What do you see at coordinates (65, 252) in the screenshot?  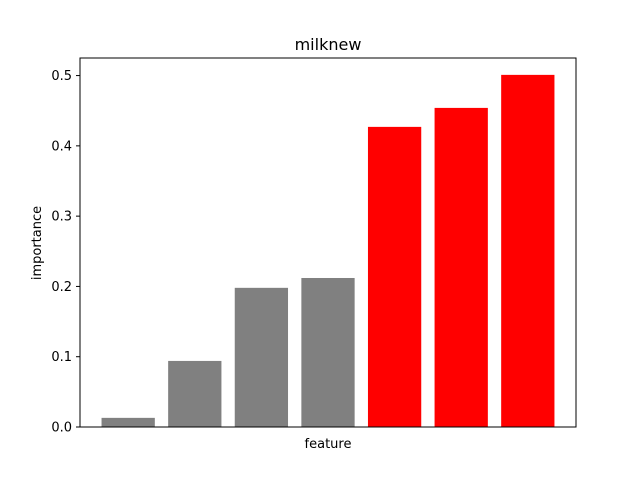 I see `y-axis: 0.0 0.1 0.2 0.3 0.4 0.5` at bounding box center [65, 252].